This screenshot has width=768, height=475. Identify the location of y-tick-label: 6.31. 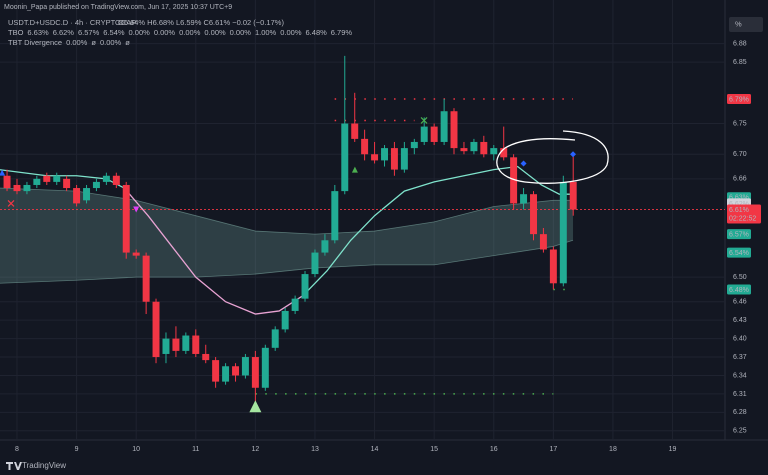
(740, 394).